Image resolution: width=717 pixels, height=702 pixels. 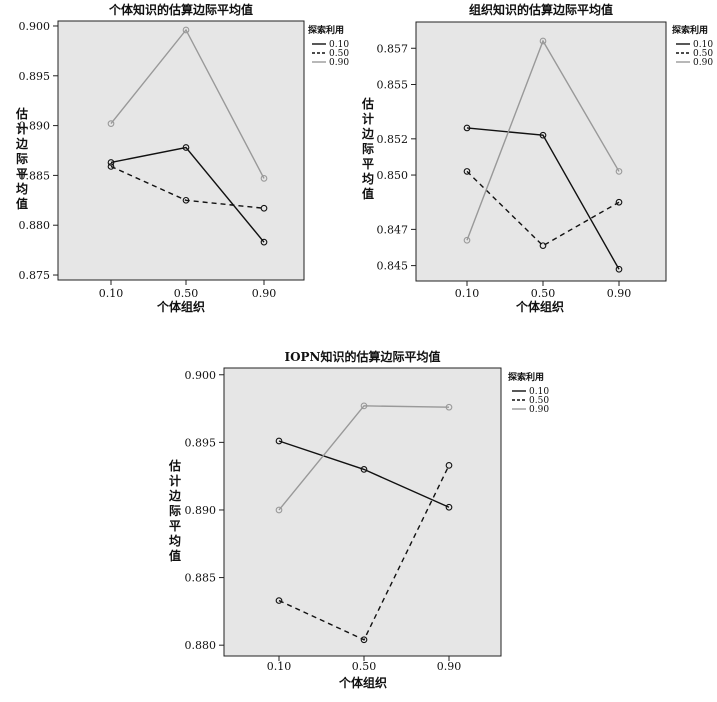 What do you see at coordinates (393, 139) in the screenshot?
I see `y-tick-label: 0.852` at bounding box center [393, 139].